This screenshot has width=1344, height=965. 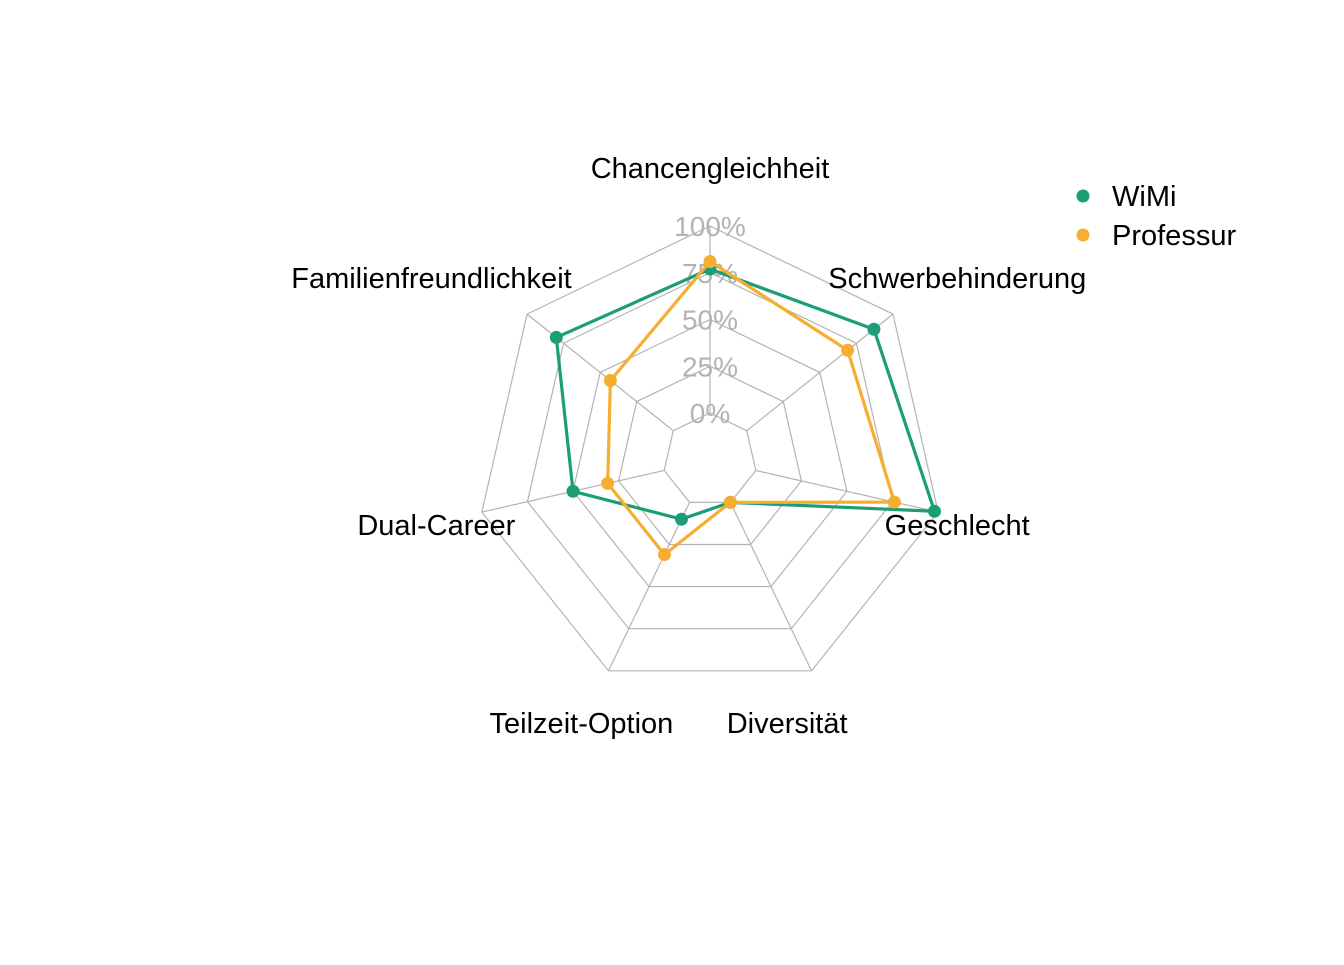 I want to click on axis-label: Diversität, so click(x=787, y=724).